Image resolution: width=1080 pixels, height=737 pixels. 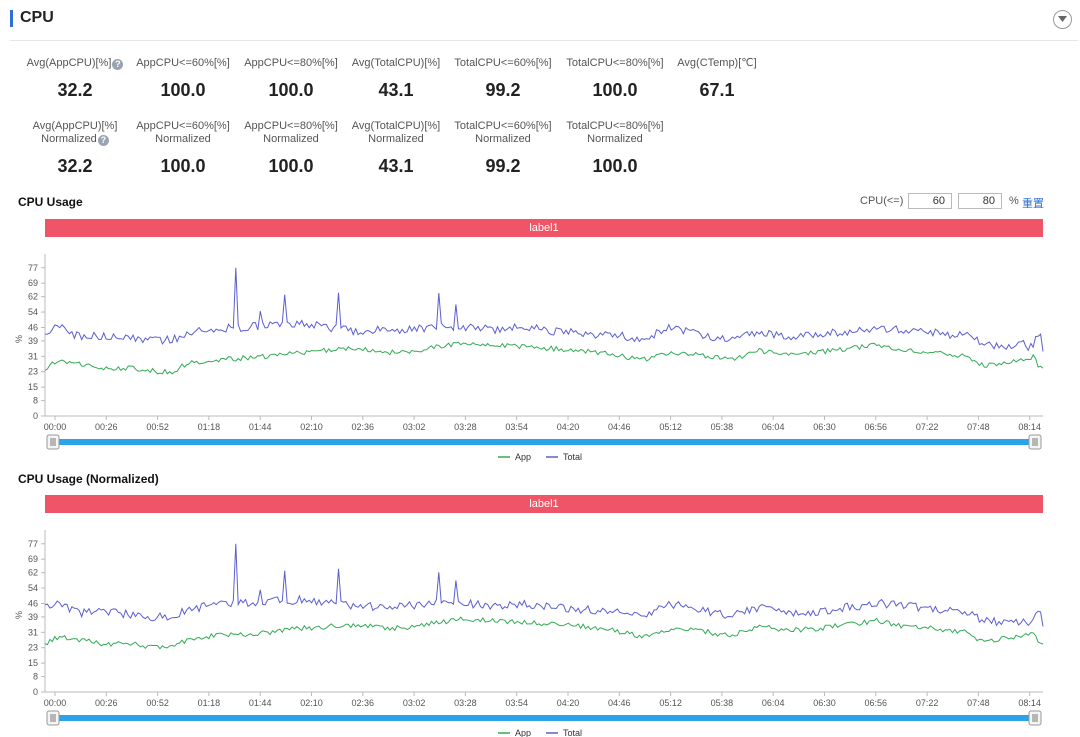 What do you see at coordinates (396, 149) in the screenshot?
I see `stat-avg-total-cpu-normalized: Avg(TotalCPU)[%] Normalized 43.1` at bounding box center [396, 149].